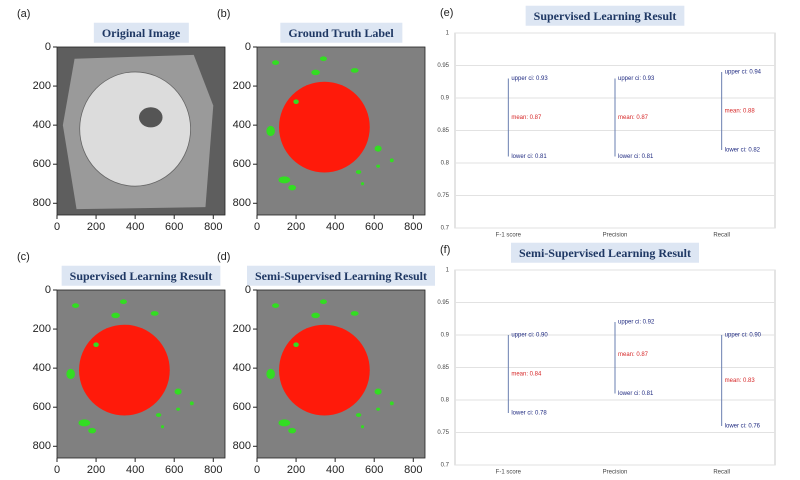  I want to click on value-label: upper ci: 0.92, so click(636, 323).